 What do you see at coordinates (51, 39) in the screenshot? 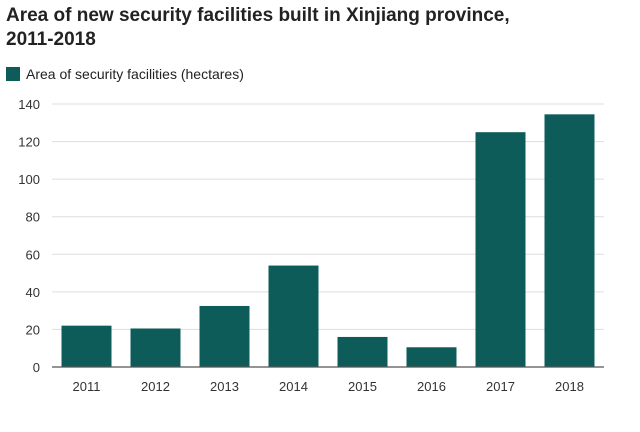
I see `chart-title-line-2: 2011-2018` at bounding box center [51, 39].